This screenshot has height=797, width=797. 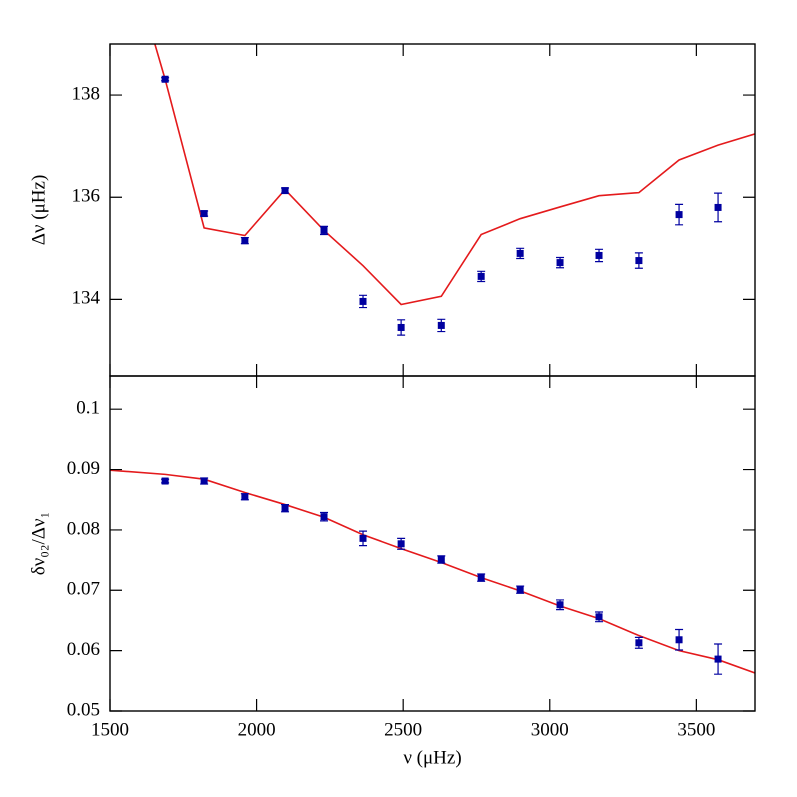 I want to click on y-tick-label: 0.08, so click(x=83, y=528).